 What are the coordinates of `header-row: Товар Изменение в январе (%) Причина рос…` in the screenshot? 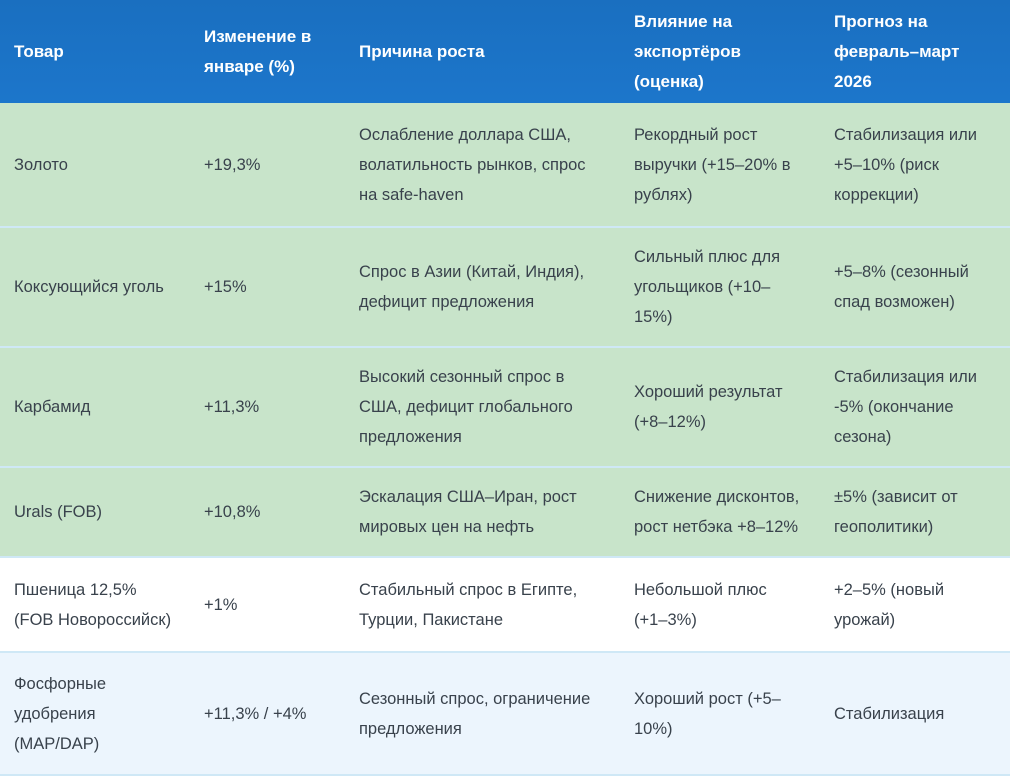 It's located at (505, 51).